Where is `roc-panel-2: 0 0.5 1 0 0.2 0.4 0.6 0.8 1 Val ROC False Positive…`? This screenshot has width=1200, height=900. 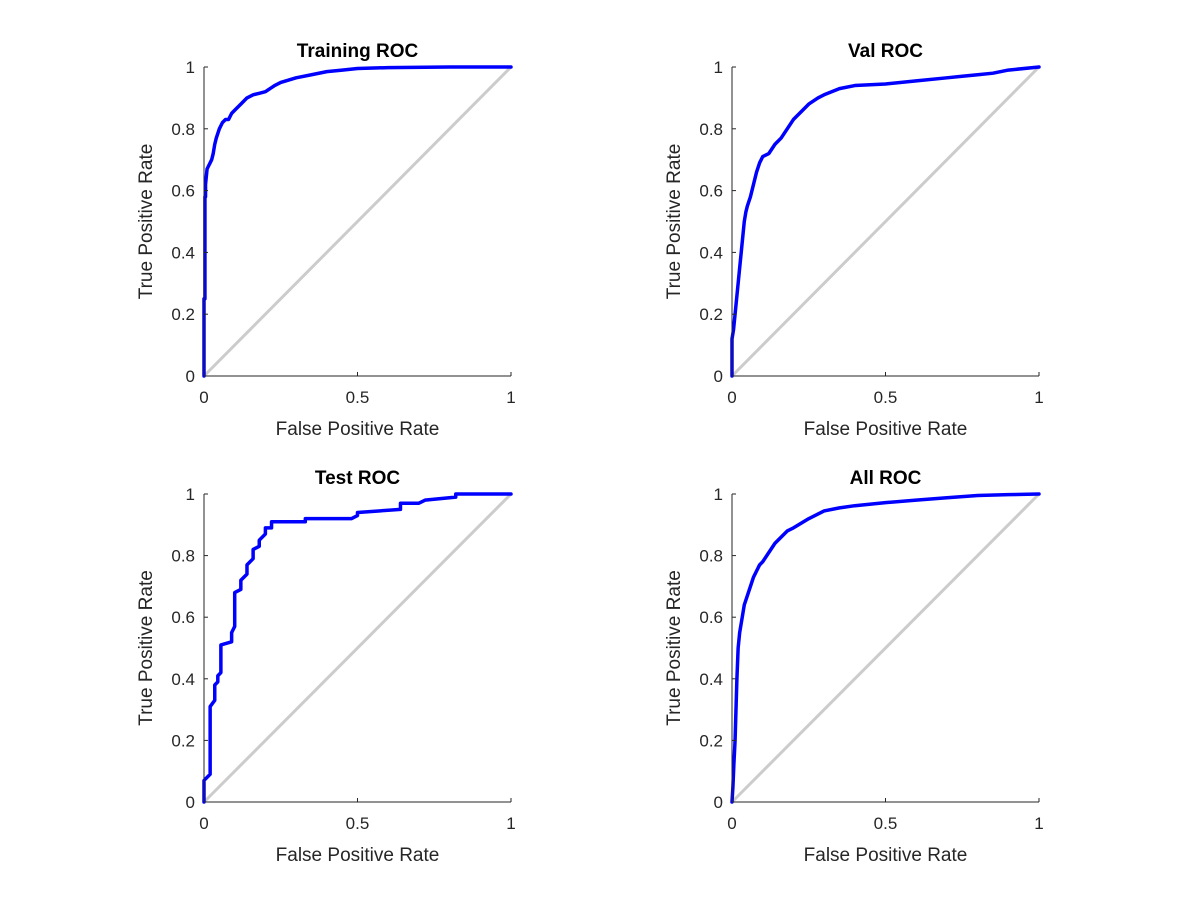 roc-panel-2: 0 0.5 1 0 0.2 0.4 0.6 0.8 1 Val ROC False Positive… is located at coordinates (854, 240).